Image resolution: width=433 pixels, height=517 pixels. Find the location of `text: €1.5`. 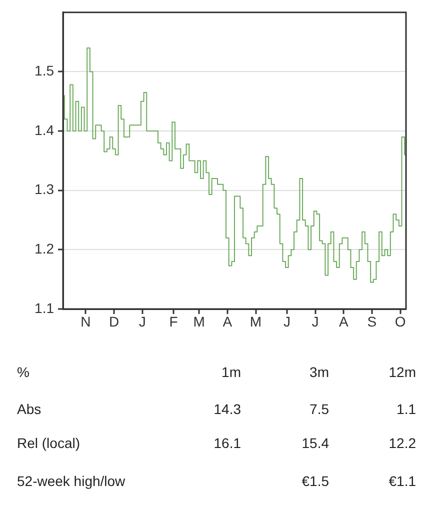

text: €1.5 is located at coordinates (315, 481).